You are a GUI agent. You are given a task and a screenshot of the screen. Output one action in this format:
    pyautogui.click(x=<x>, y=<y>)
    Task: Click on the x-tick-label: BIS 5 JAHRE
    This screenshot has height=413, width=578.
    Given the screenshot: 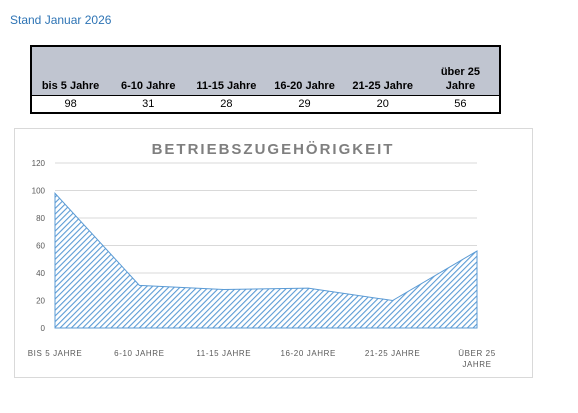 What is the action you would take?
    pyautogui.click(x=55, y=353)
    